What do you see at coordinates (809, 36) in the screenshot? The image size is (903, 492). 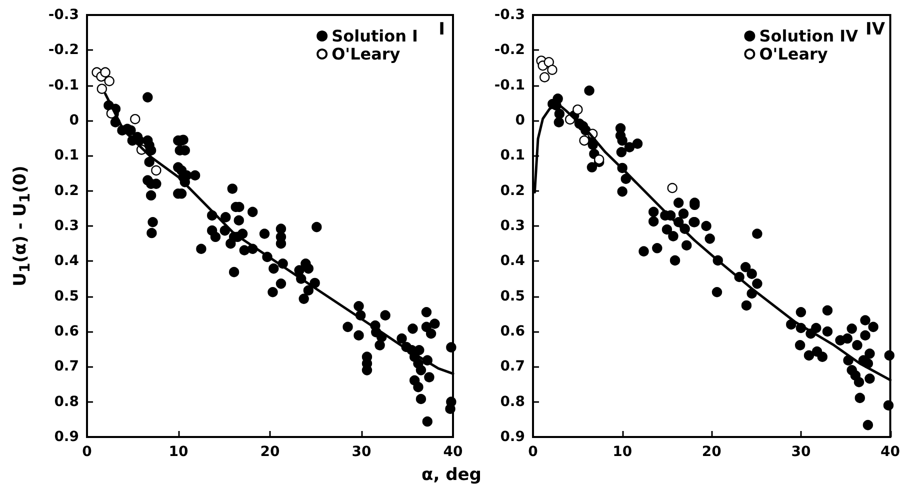 I see `legend-label: Solution IV` at bounding box center [809, 36].